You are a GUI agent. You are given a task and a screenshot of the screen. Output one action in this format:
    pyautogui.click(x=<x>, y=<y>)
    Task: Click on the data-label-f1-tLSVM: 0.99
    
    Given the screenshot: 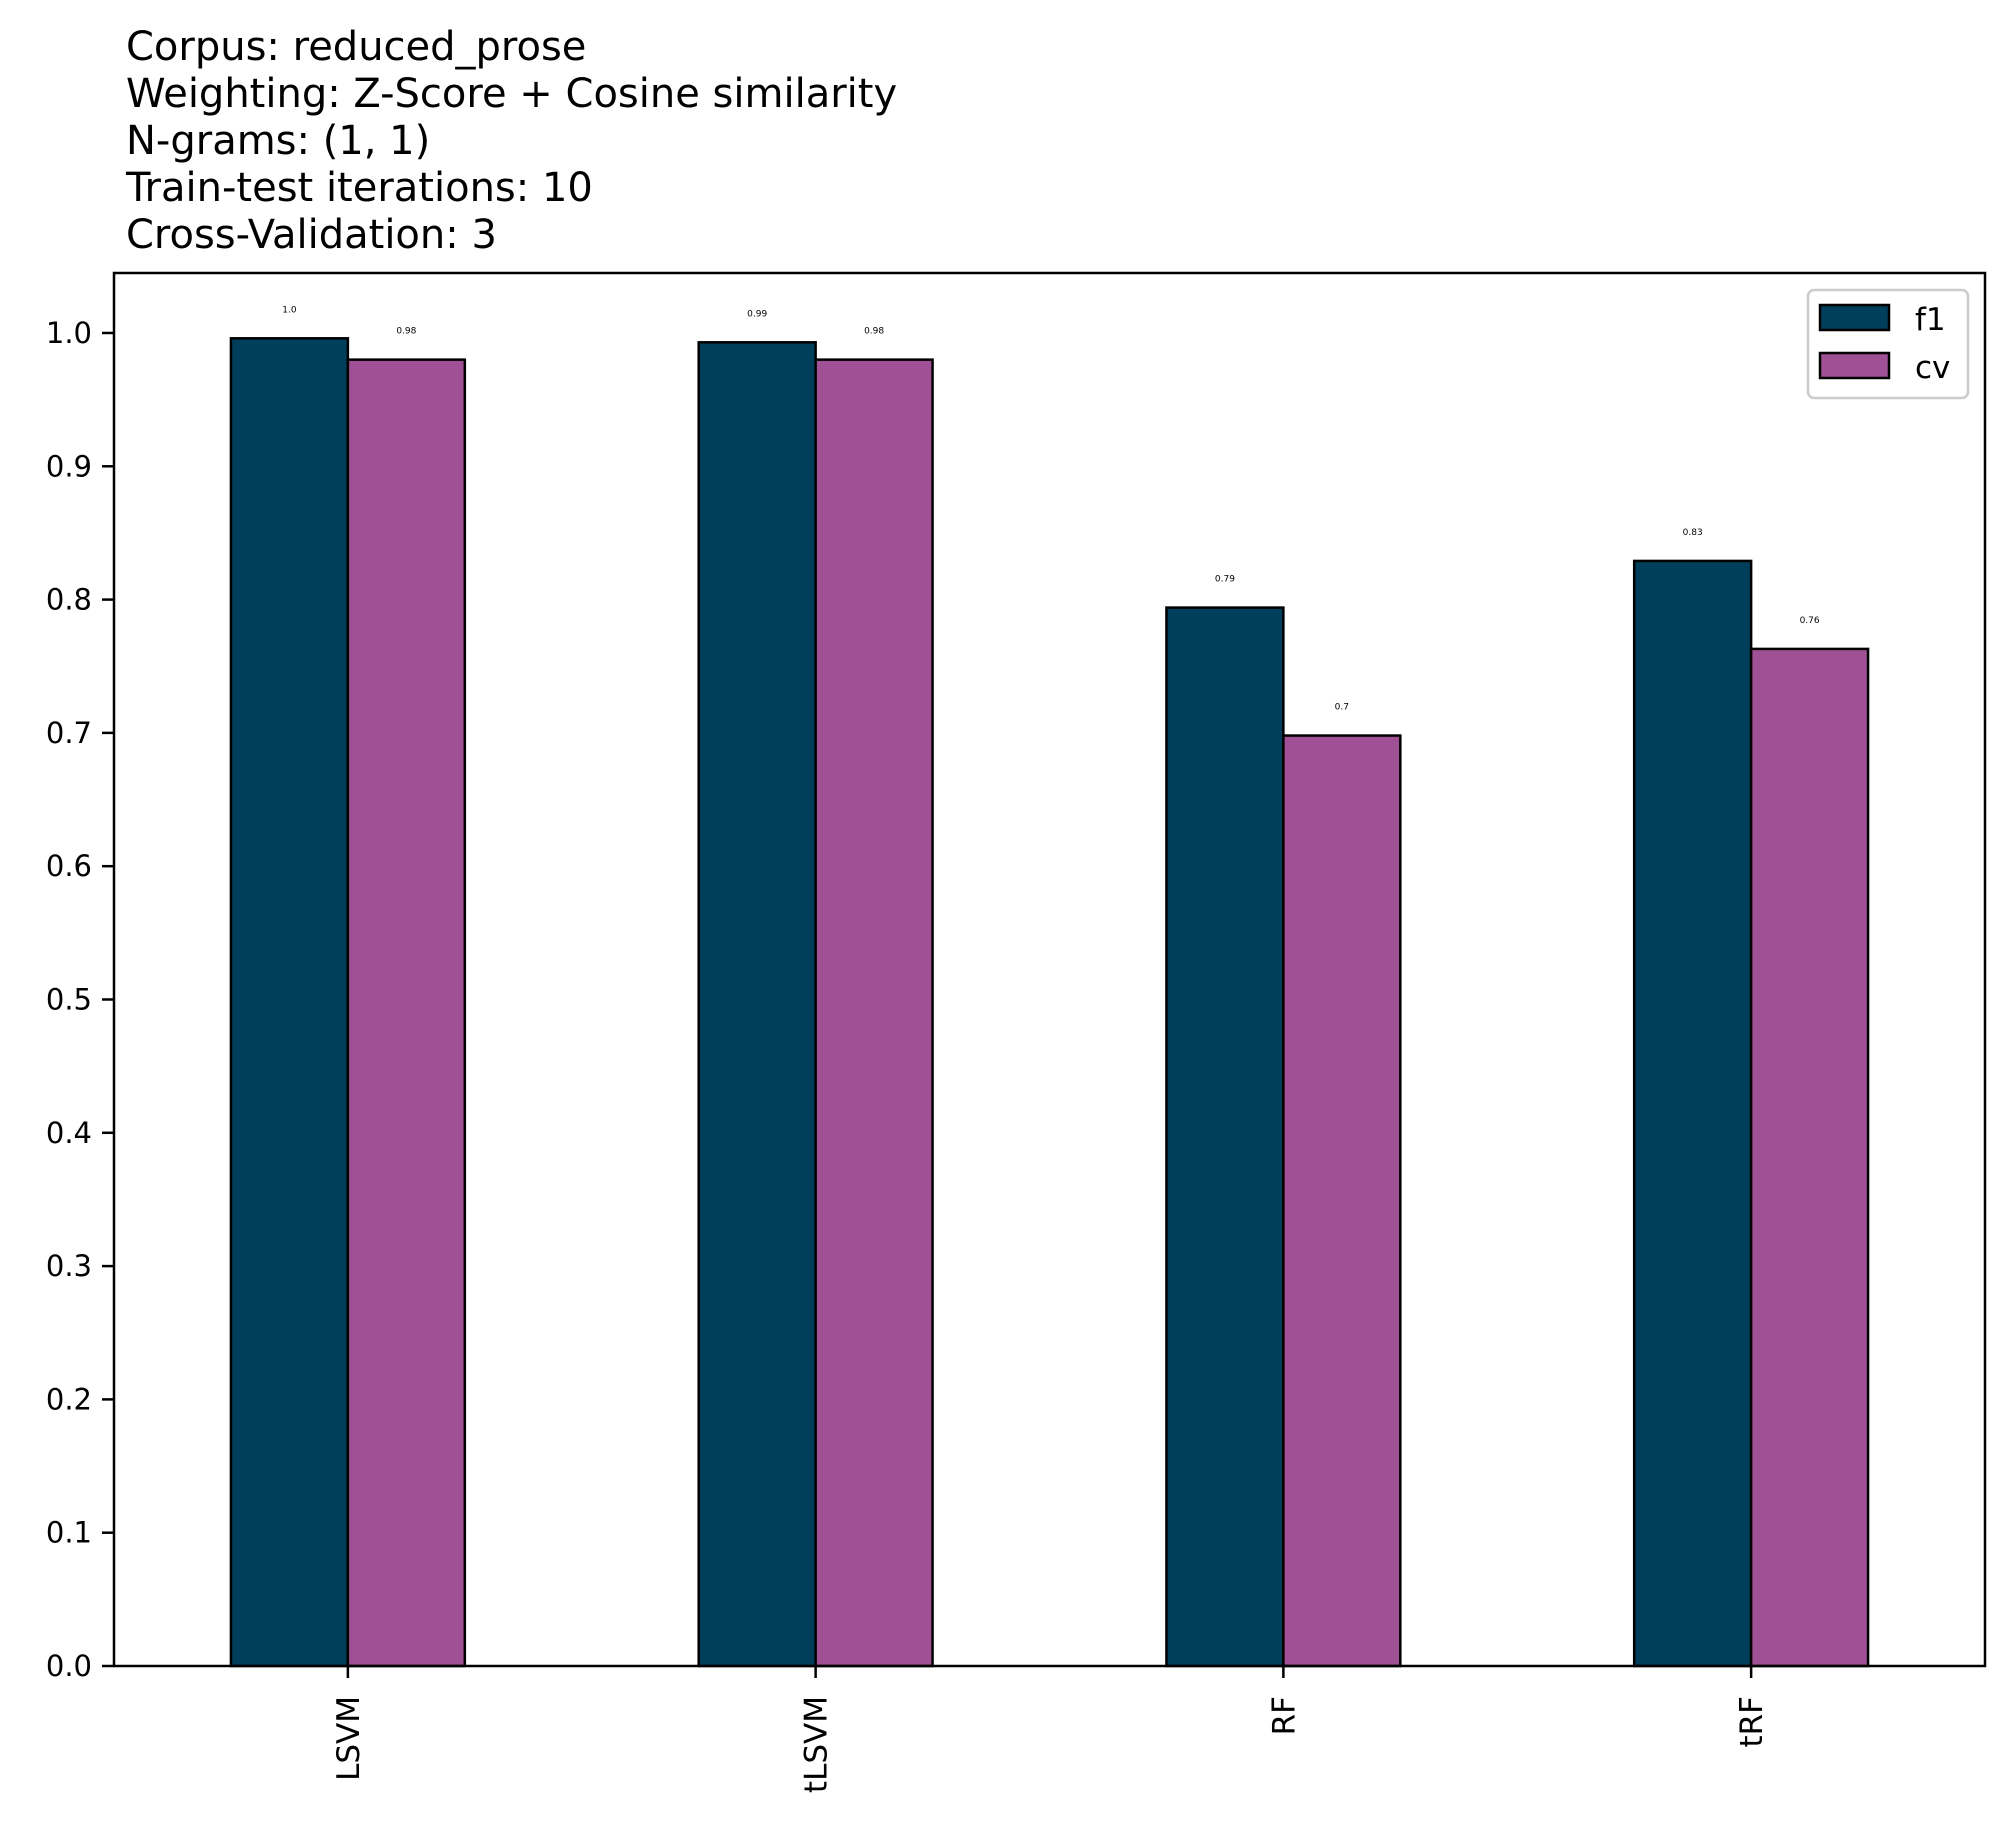 What is the action you would take?
    pyautogui.click(x=757, y=314)
    